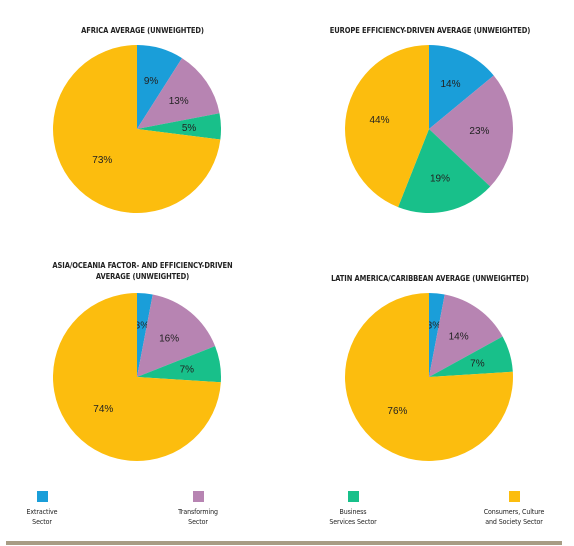 Image resolution: width=574 pixels, height=546 pixels. What do you see at coordinates (103, 409) in the screenshot?
I see `data-label-consumers-culture-society: 74%` at bounding box center [103, 409].